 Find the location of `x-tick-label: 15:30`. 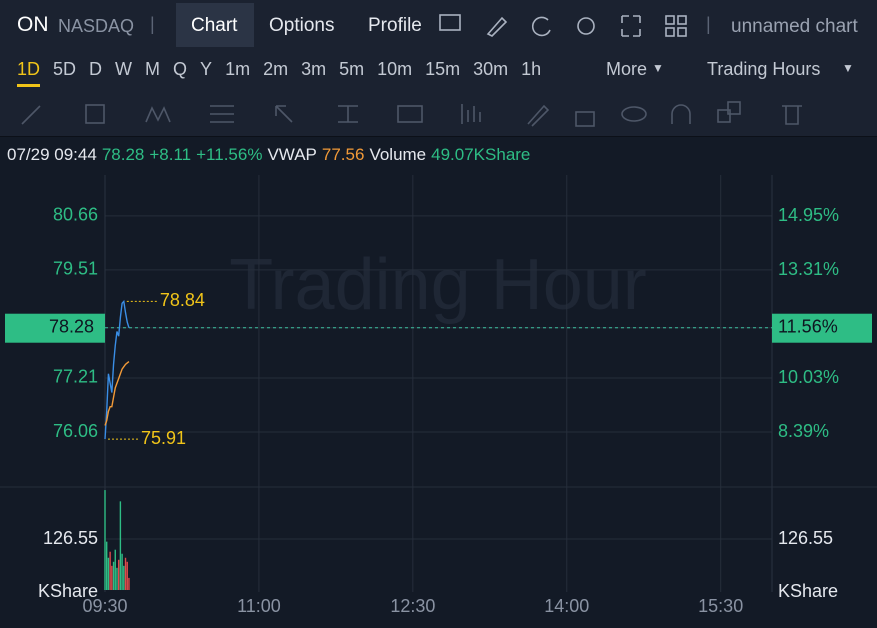

x-tick-label: 15:30 is located at coordinates (720, 606).